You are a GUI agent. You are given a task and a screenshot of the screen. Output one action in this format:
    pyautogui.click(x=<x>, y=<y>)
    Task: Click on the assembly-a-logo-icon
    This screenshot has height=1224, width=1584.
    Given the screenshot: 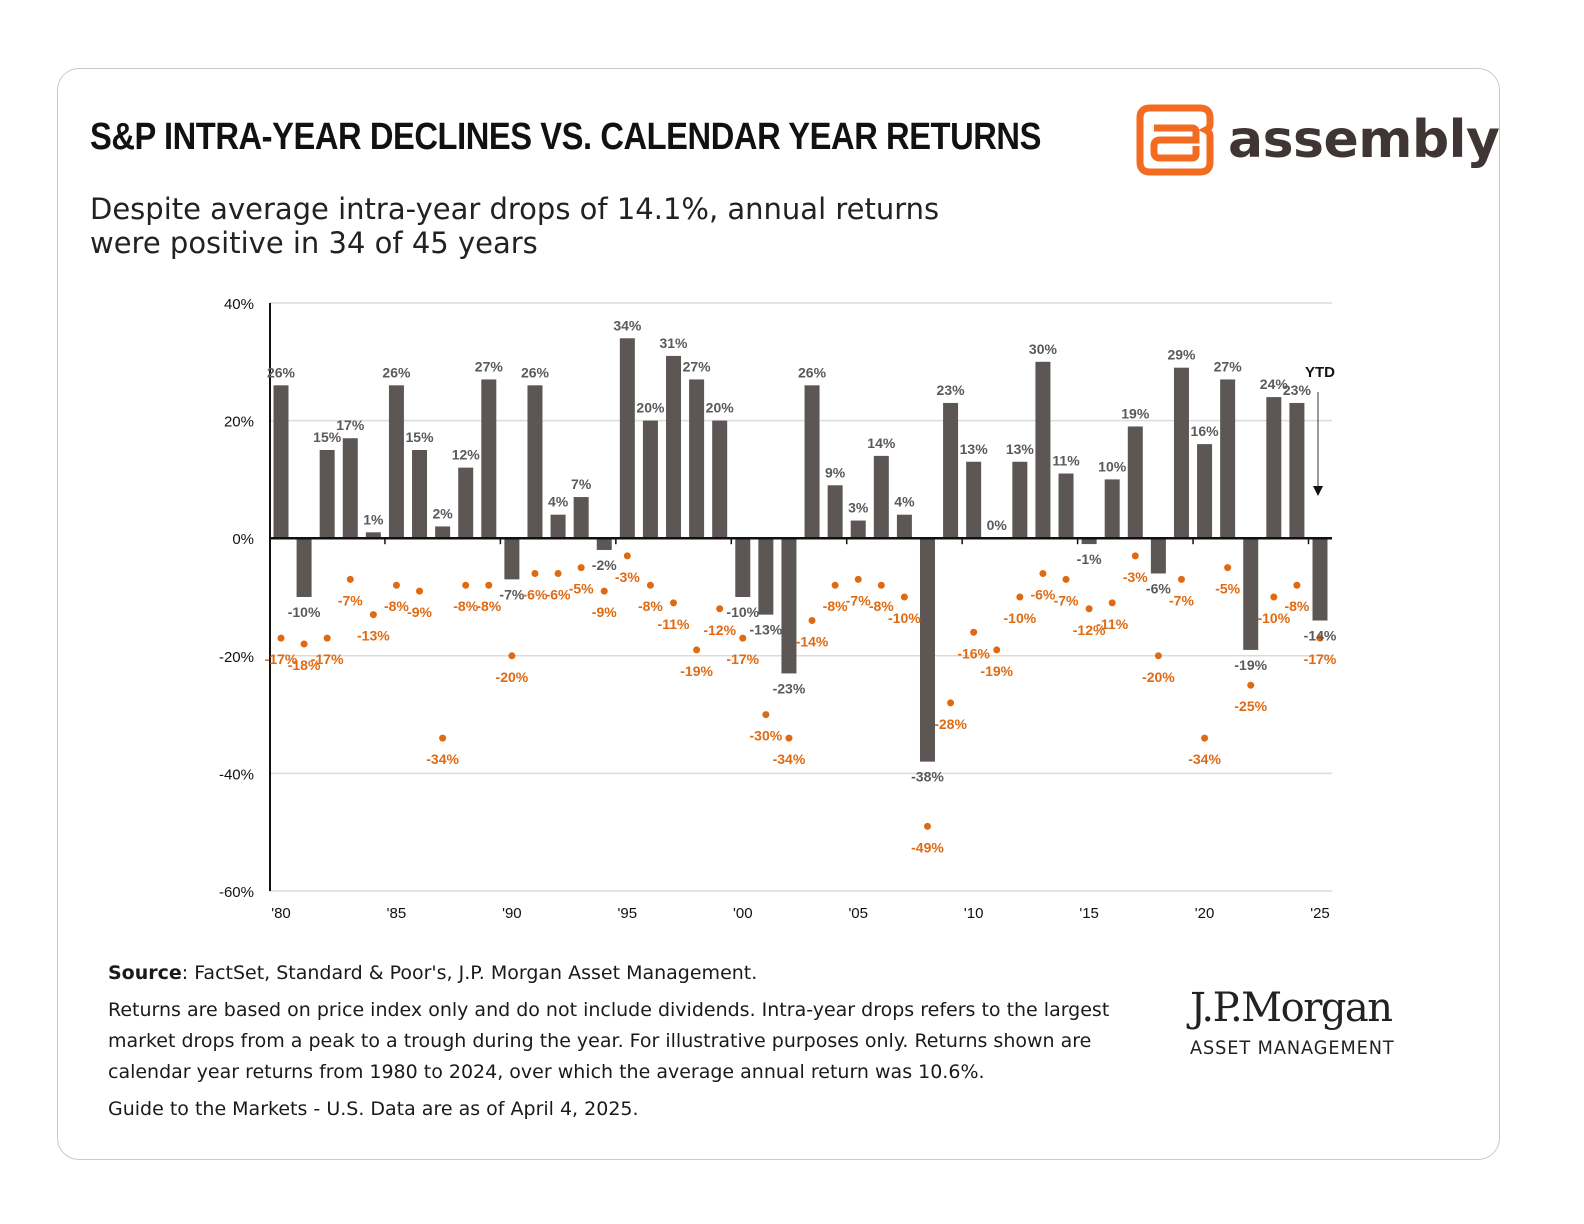 What is the action you would take?
    pyautogui.click(x=1175, y=140)
    